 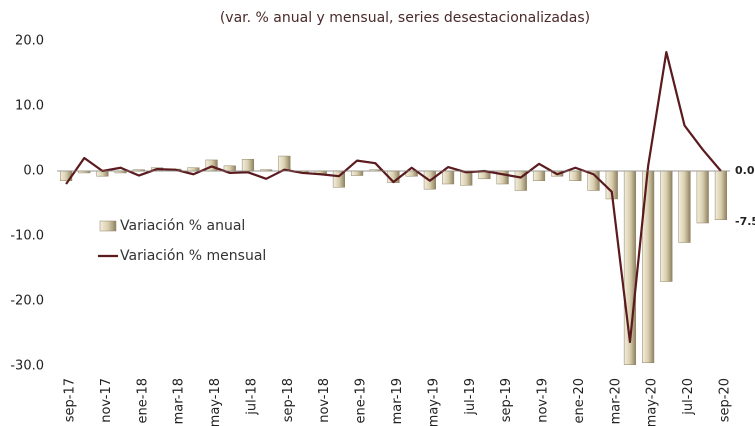 I want to click on y-tick-label: 10.0, so click(x=29, y=106).